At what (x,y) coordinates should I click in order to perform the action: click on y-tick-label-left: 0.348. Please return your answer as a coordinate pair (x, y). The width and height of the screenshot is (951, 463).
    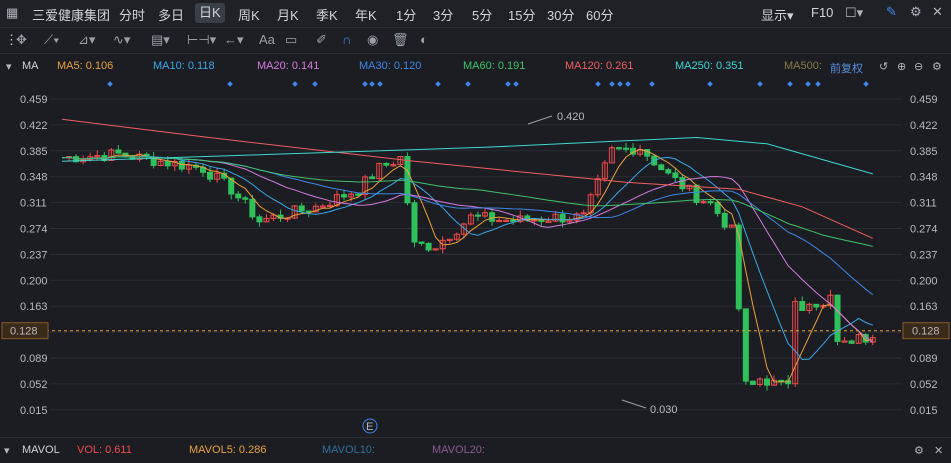
    Looking at the image, I should click on (34, 178).